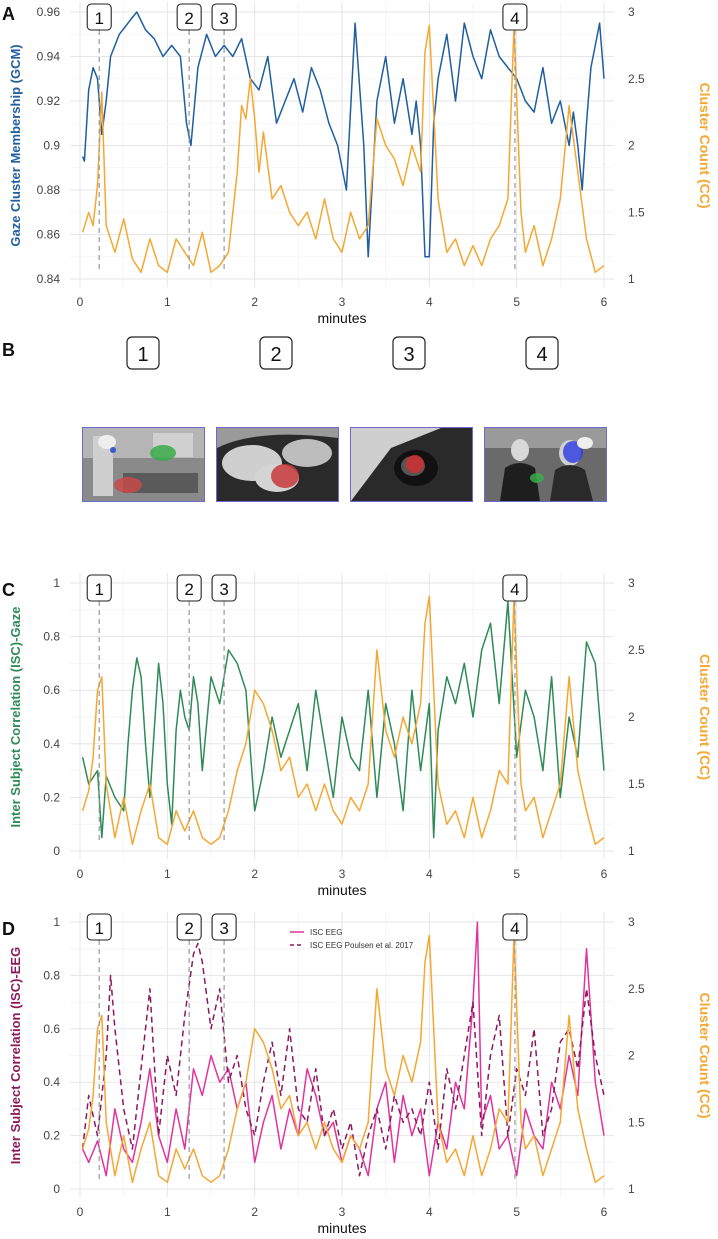 The width and height of the screenshot is (718, 1239). What do you see at coordinates (51, 690) in the screenshot?
I see `pc-ytick-left: 0.6` at bounding box center [51, 690].